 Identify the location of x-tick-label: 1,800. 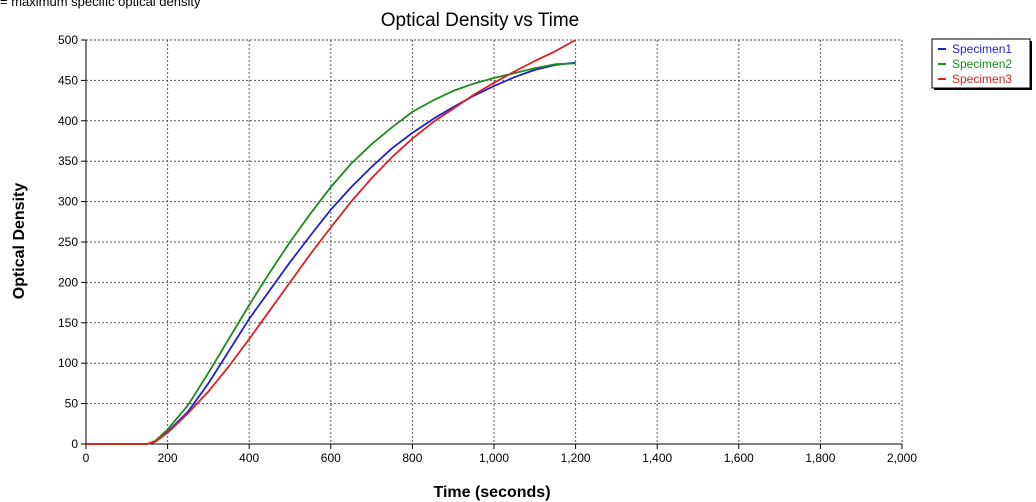
(820, 458).